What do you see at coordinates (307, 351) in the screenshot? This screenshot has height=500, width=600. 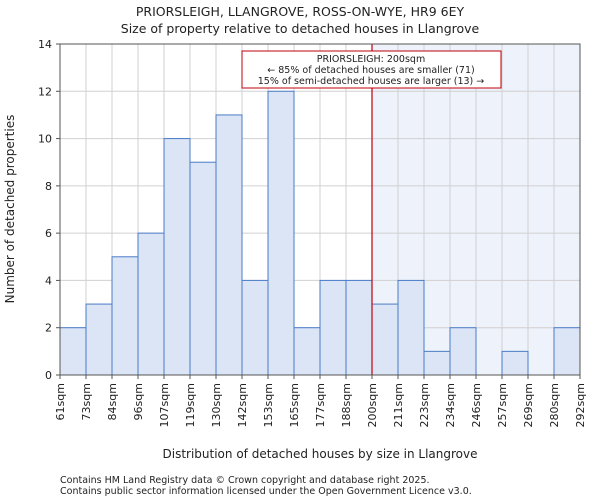 I see `bar-165sqm` at bounding box center [307, 351].